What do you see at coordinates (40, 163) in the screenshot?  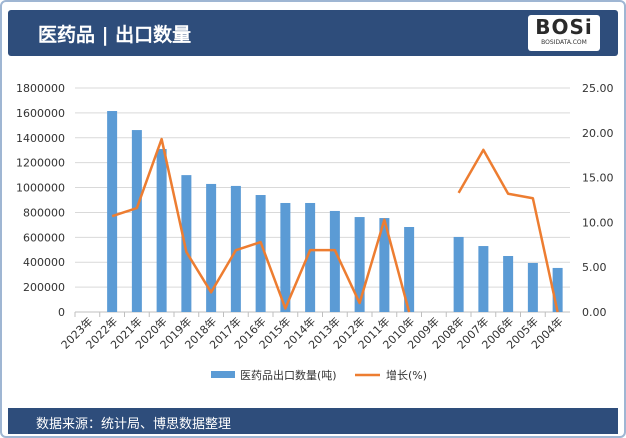 I see `left-tick-label: 1200000` at bounding box center [40, 163].